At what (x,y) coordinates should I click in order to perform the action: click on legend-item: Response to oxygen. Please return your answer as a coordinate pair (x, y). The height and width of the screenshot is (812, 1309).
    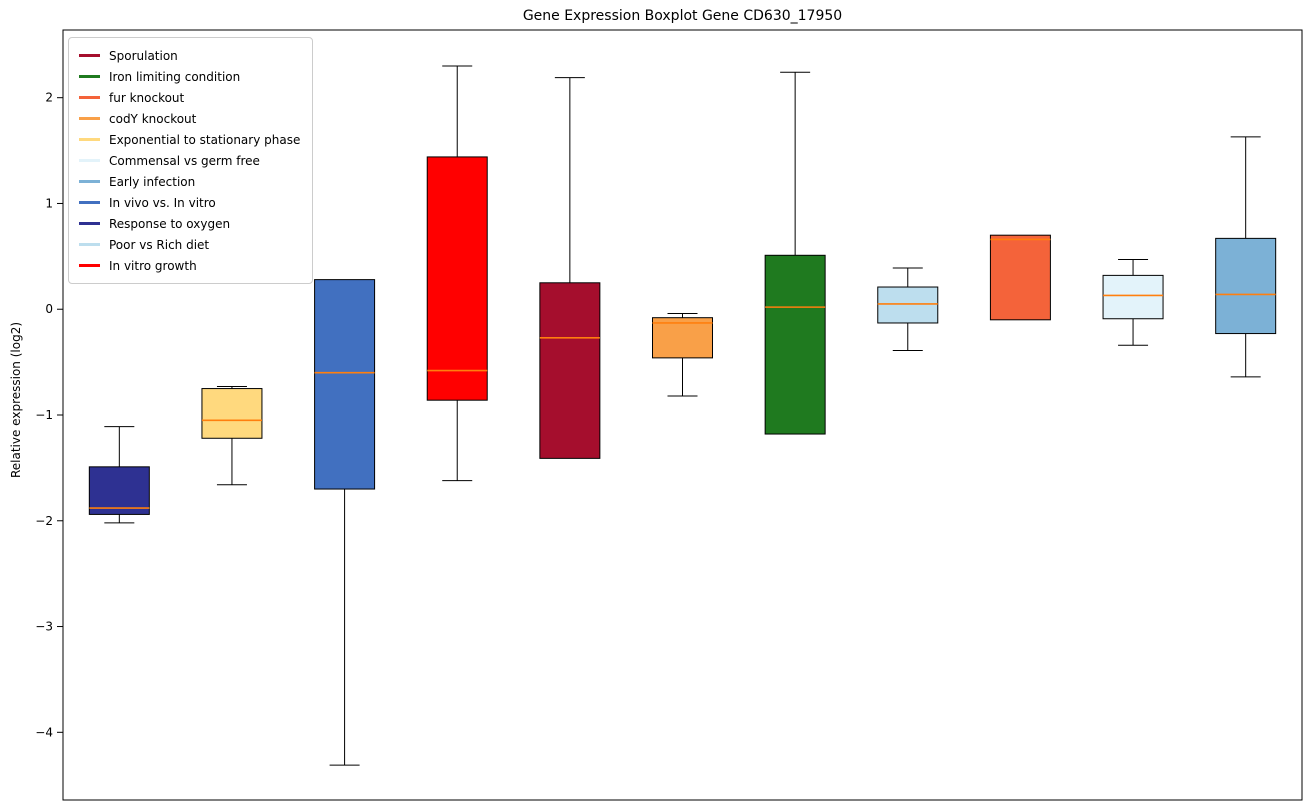
    Looking at the image, I should click on (189, 223).